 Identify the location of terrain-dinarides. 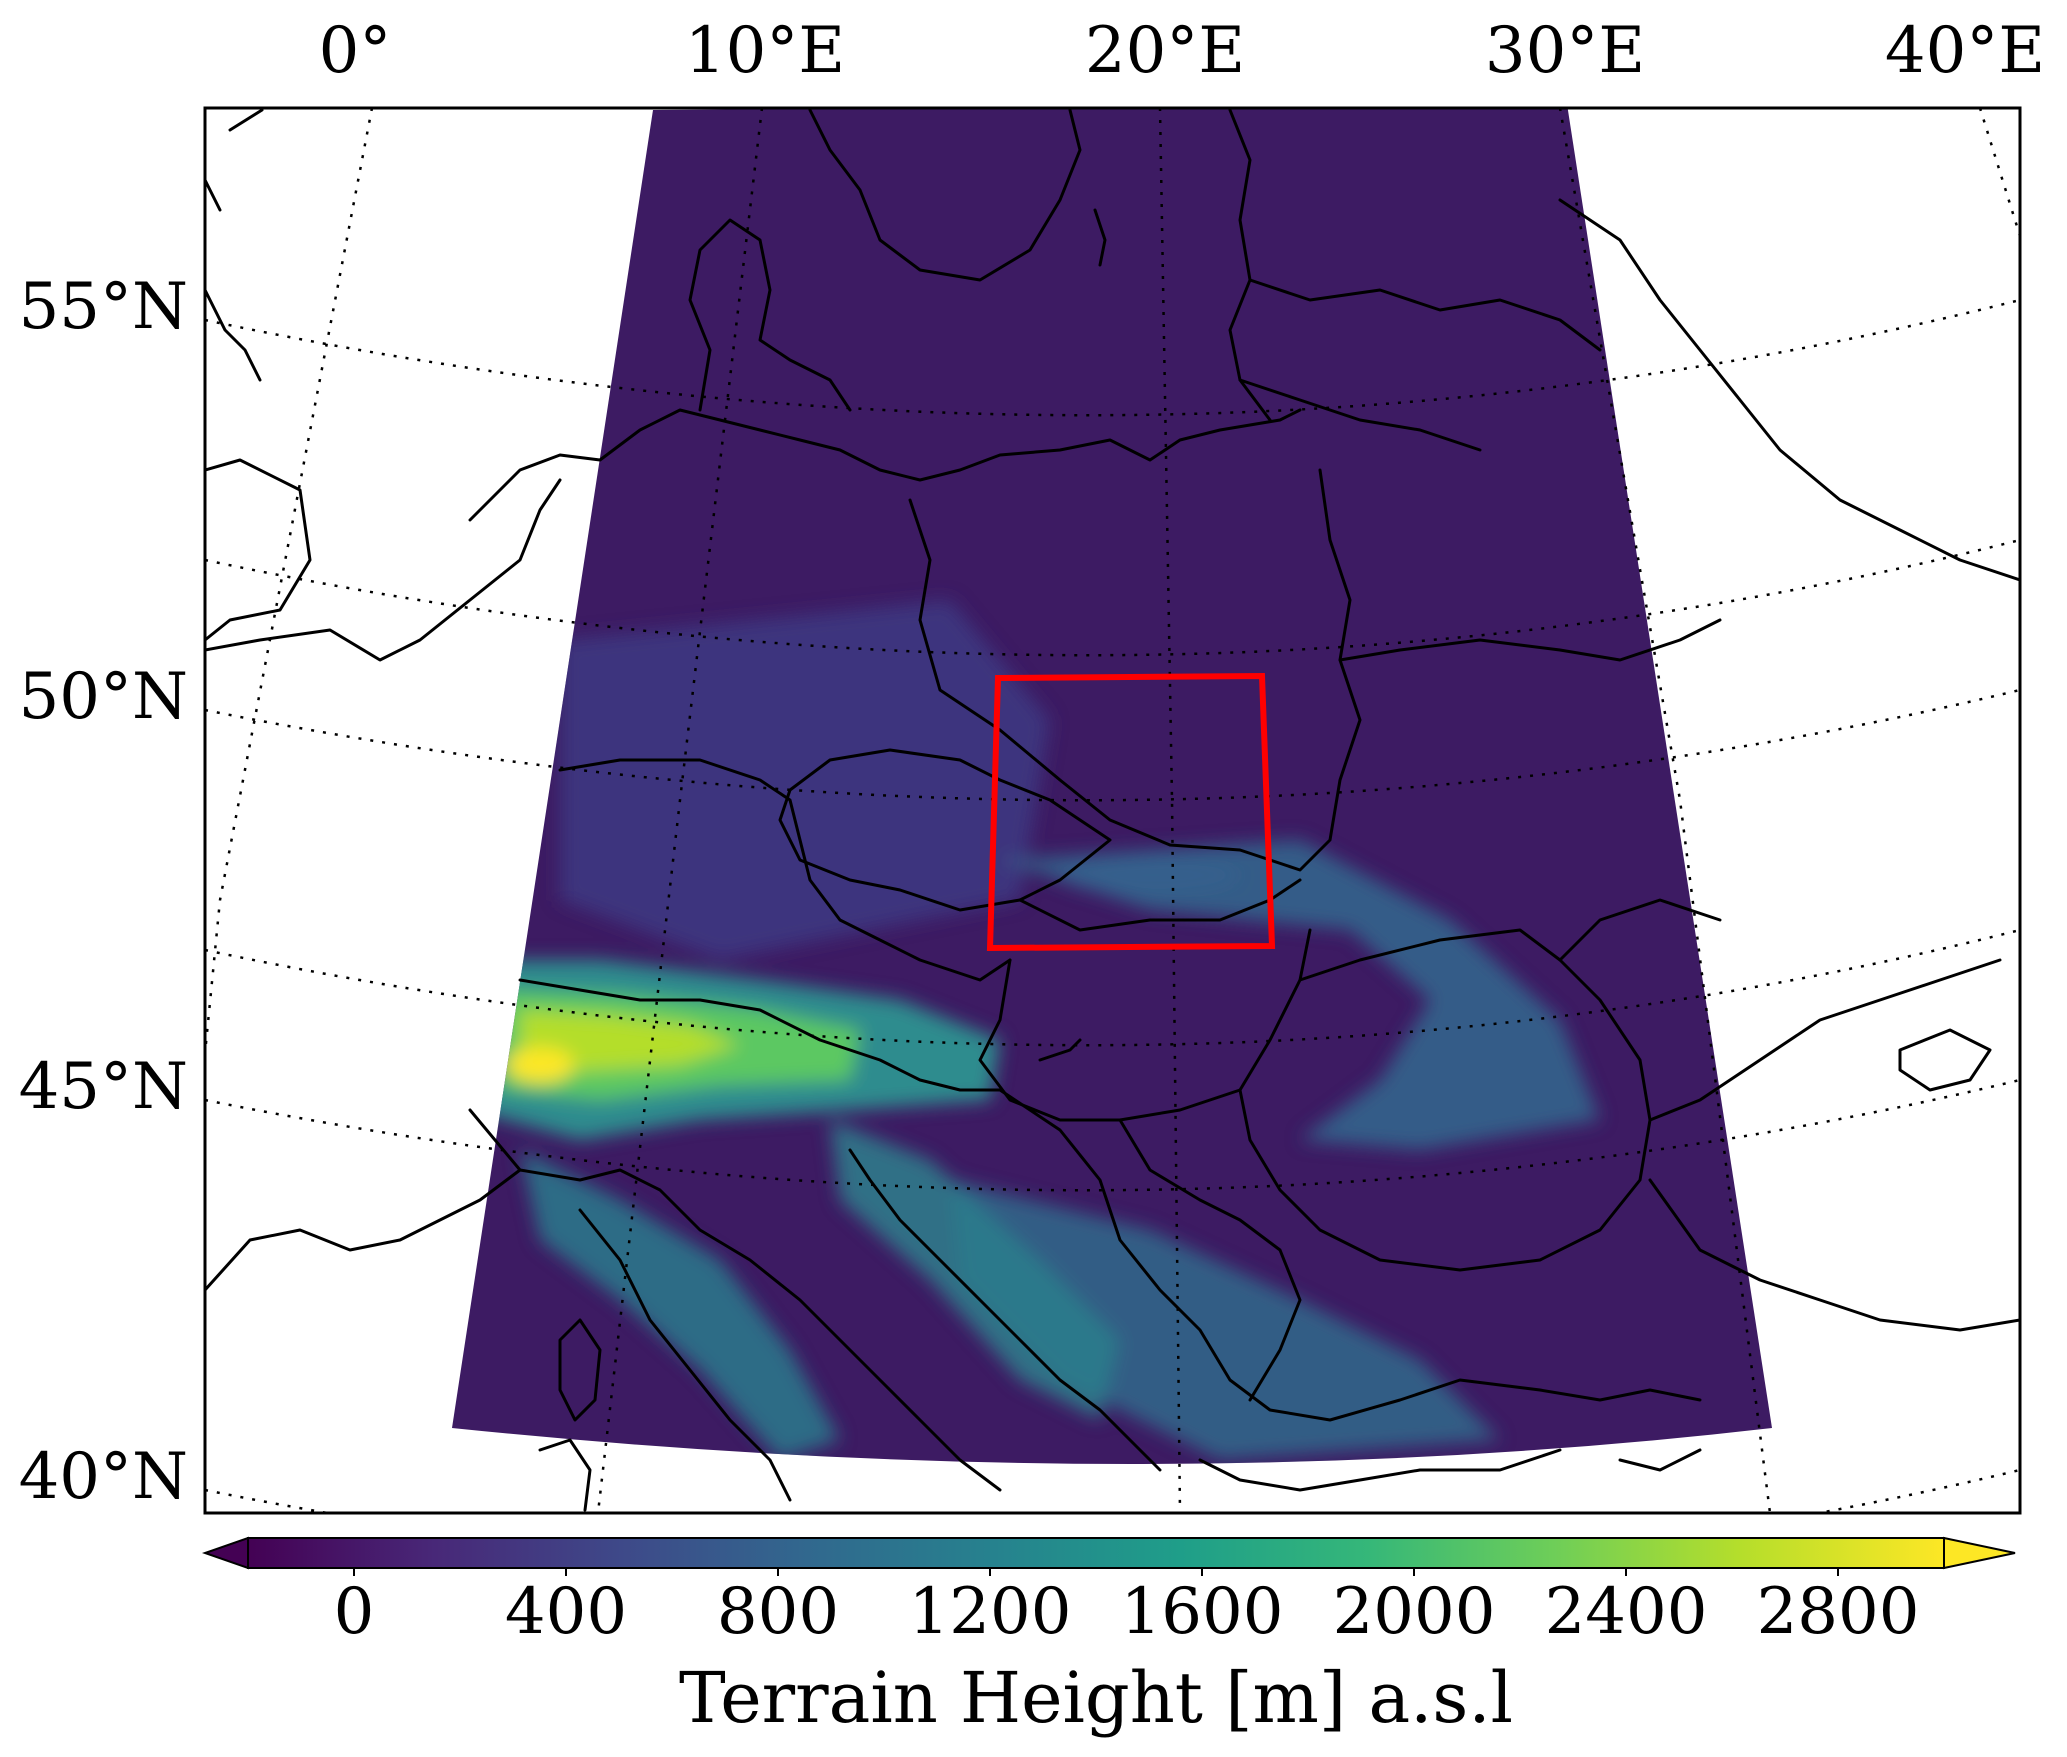
(975, 1270).